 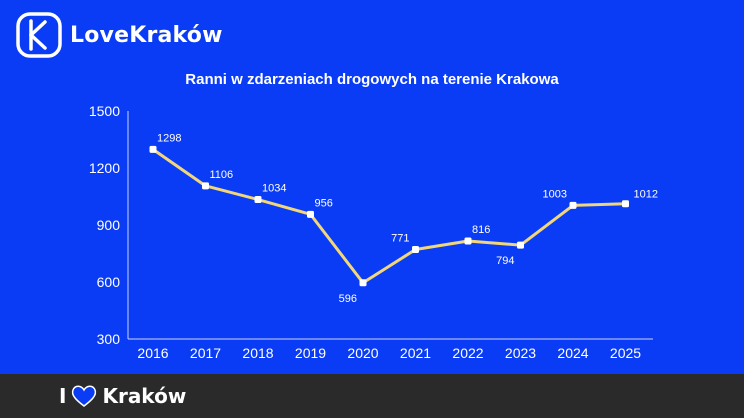 What do you see at coordinates (348, 299) in the screenshot?
I see `data-label: 596` at bounding box center [348, 299].